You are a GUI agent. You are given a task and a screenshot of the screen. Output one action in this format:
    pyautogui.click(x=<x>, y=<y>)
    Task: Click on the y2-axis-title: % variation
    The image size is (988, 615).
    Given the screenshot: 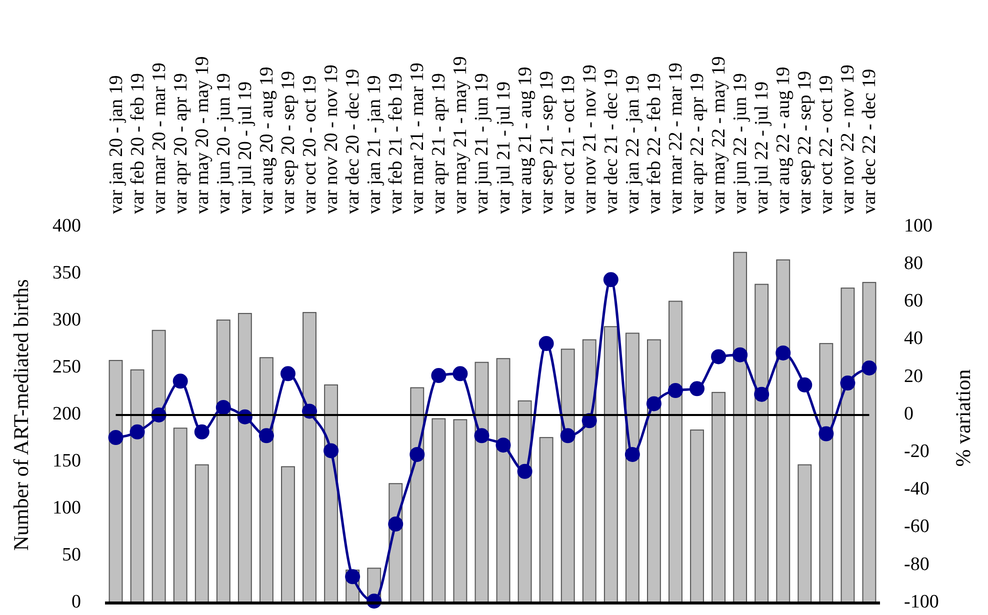 What is the action you would take?
    pyautogui.click(x=963, y=417)
    